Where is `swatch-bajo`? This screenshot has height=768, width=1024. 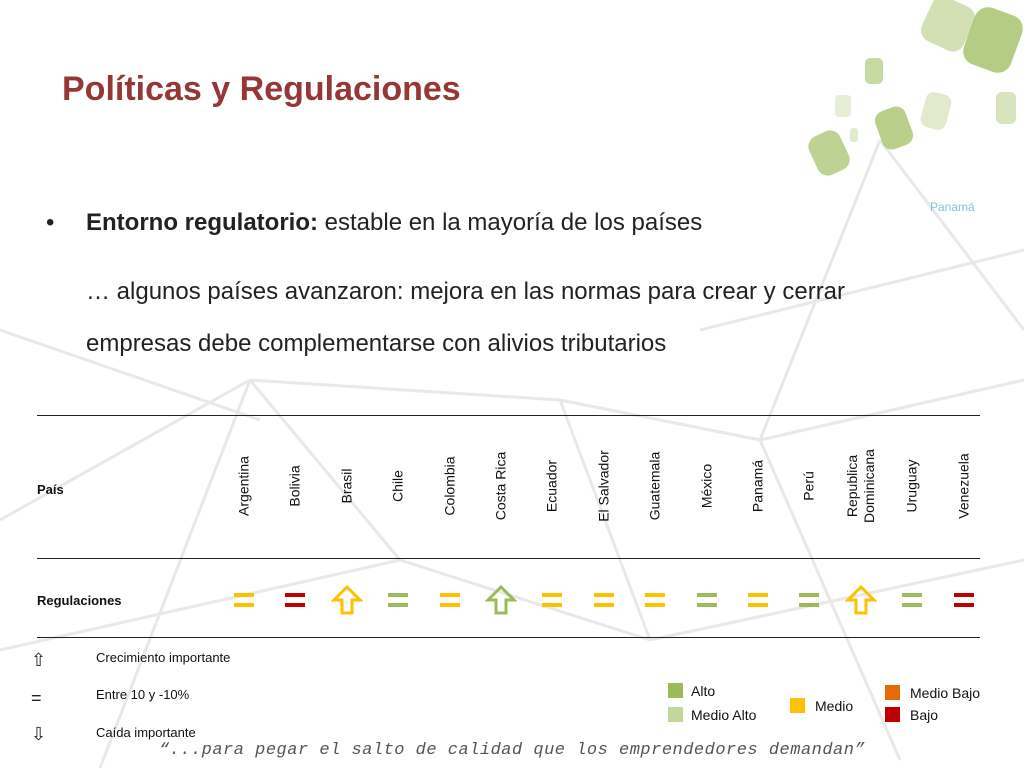 swatch-bajo is located at coordinates (892, 714).